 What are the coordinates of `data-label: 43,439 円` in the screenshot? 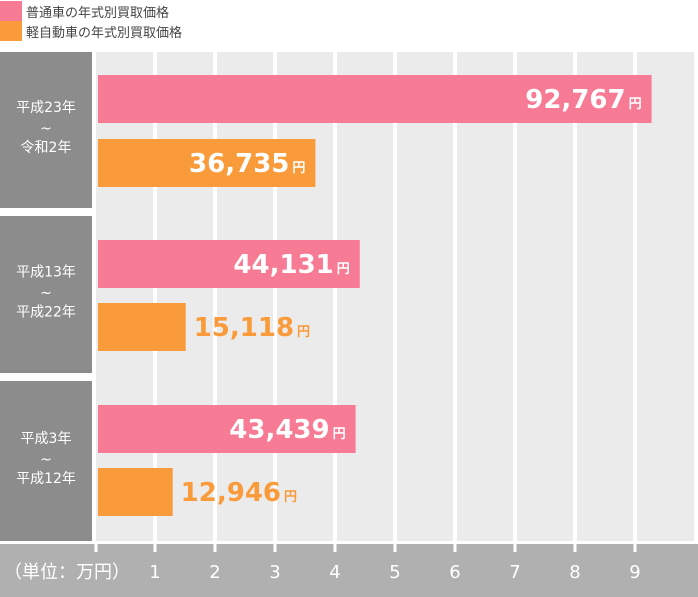 It's located at (287, 430).